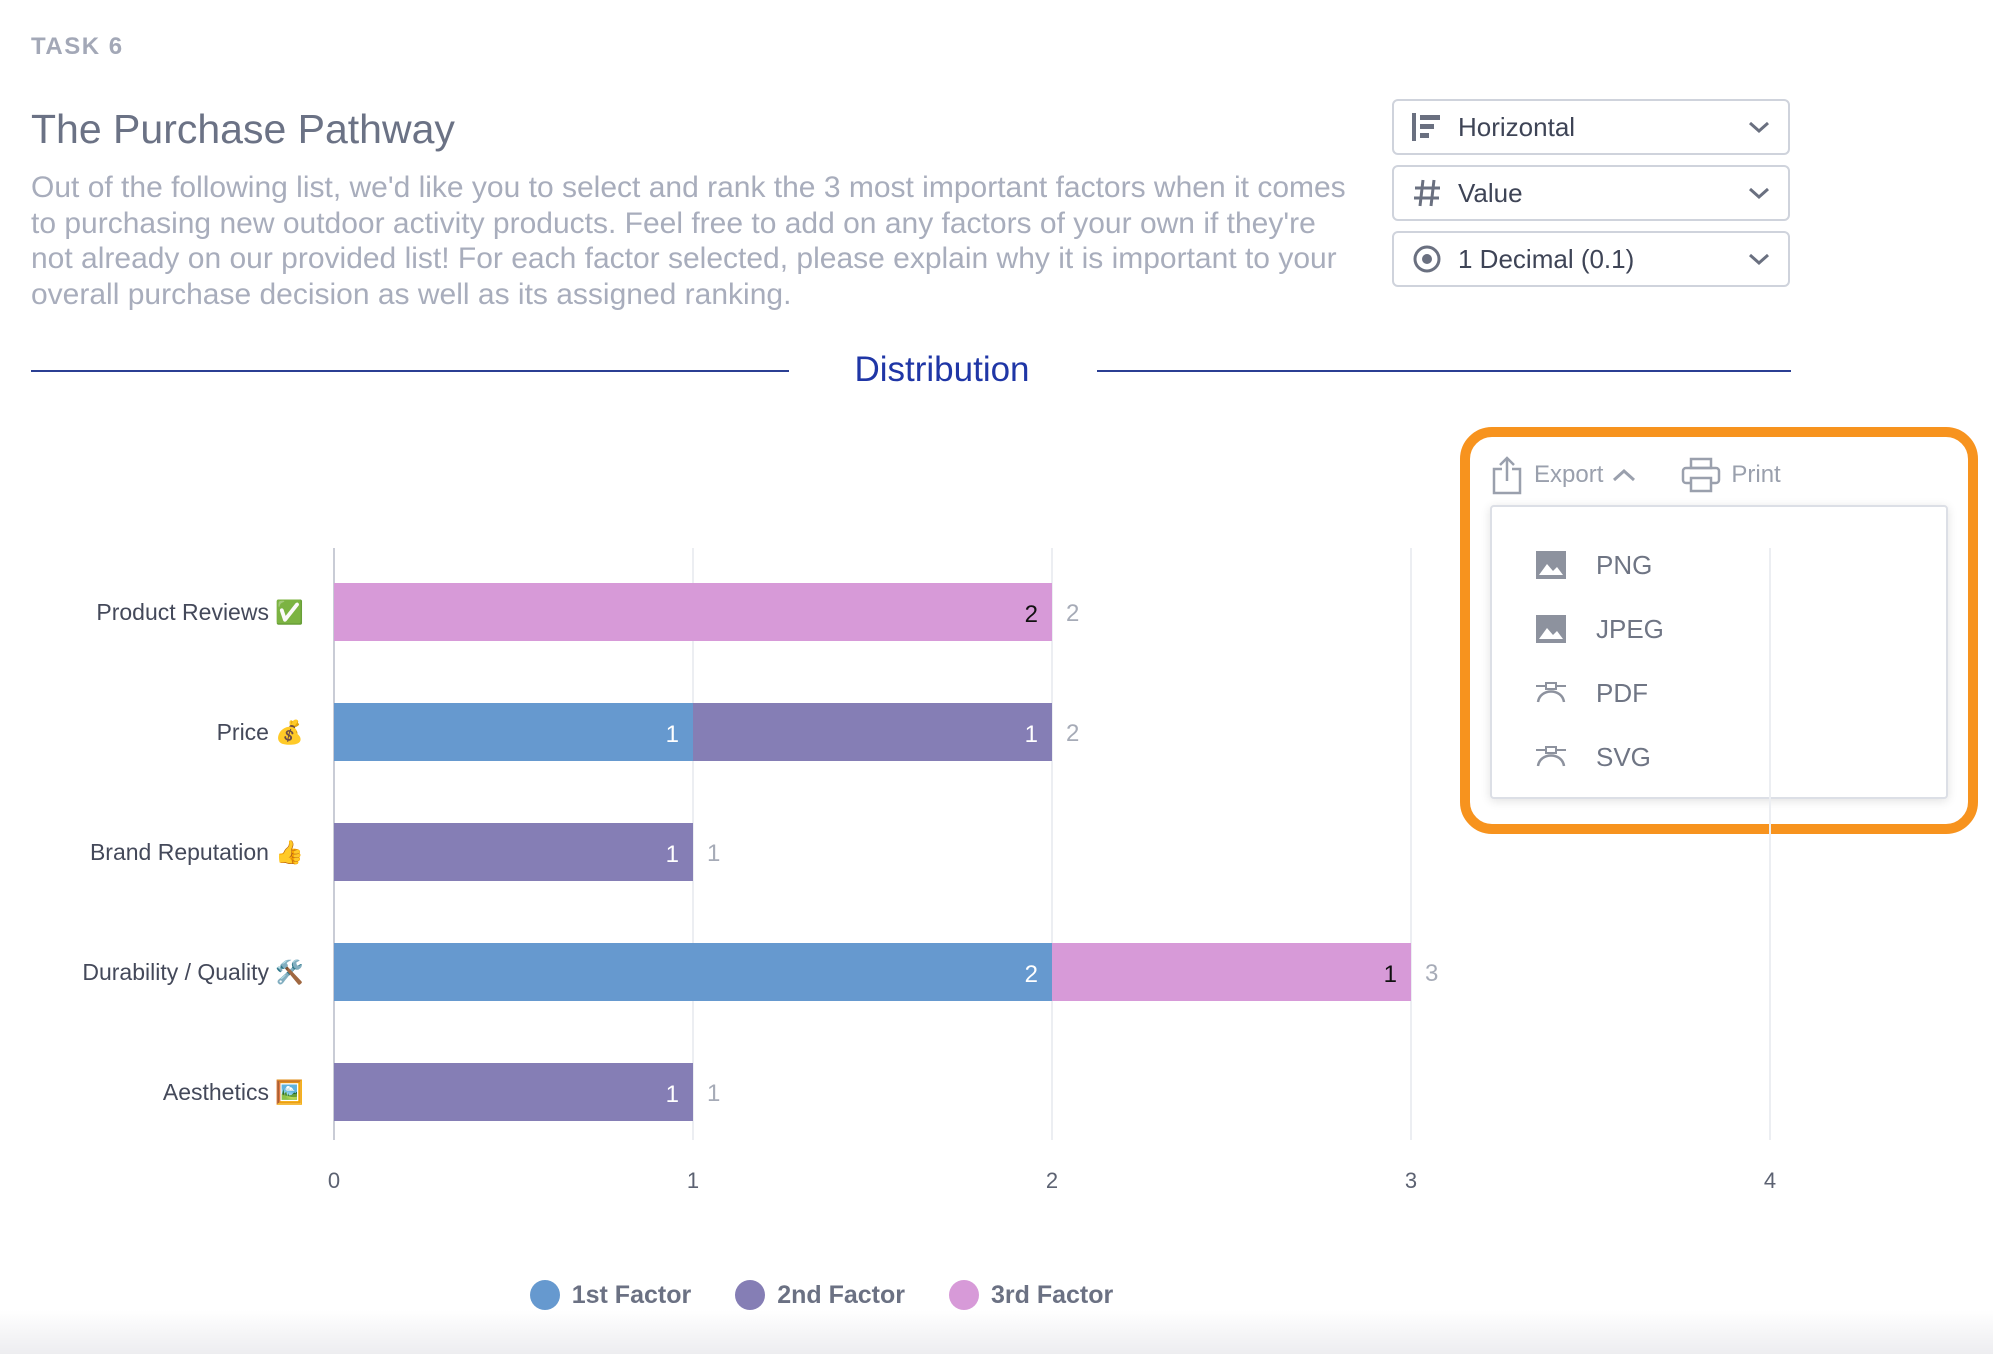 Image resolution: width=1993 pixels, height=1354 pixels. I want to click on section-header: Distribution, so click(911, 372).